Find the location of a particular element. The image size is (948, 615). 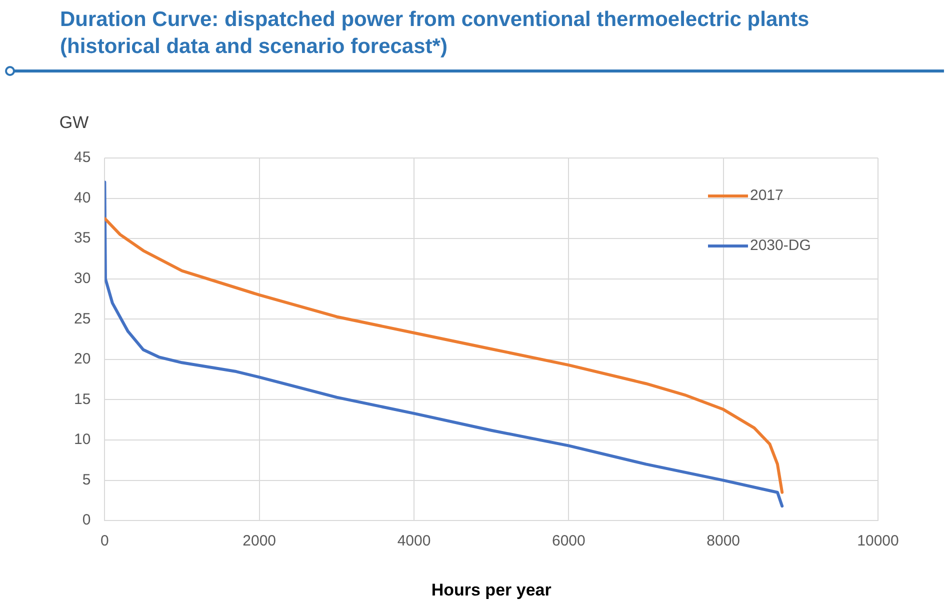

y-tick-label: 35 is located at coordinates (82, 238).